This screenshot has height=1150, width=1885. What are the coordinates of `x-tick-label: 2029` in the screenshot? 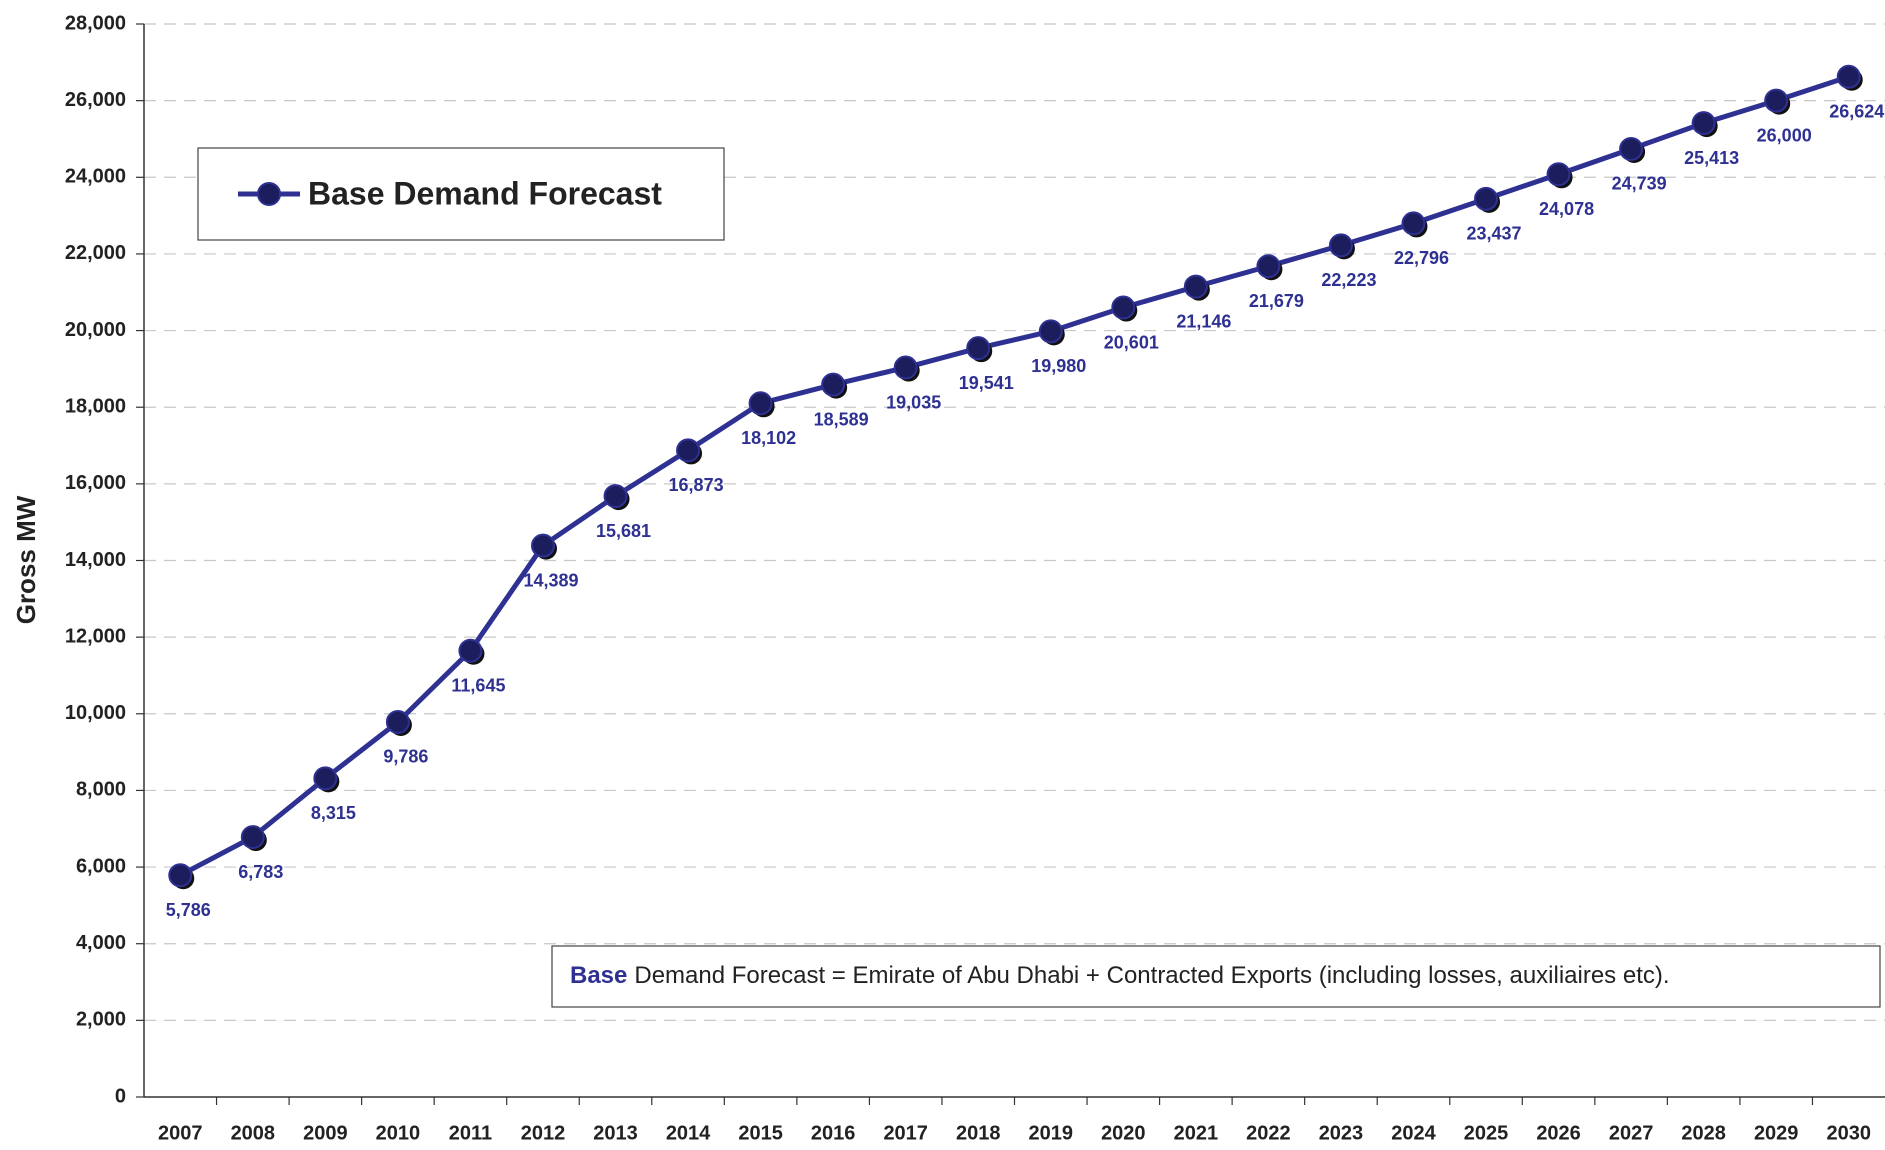 It's located at (1776, 1133).